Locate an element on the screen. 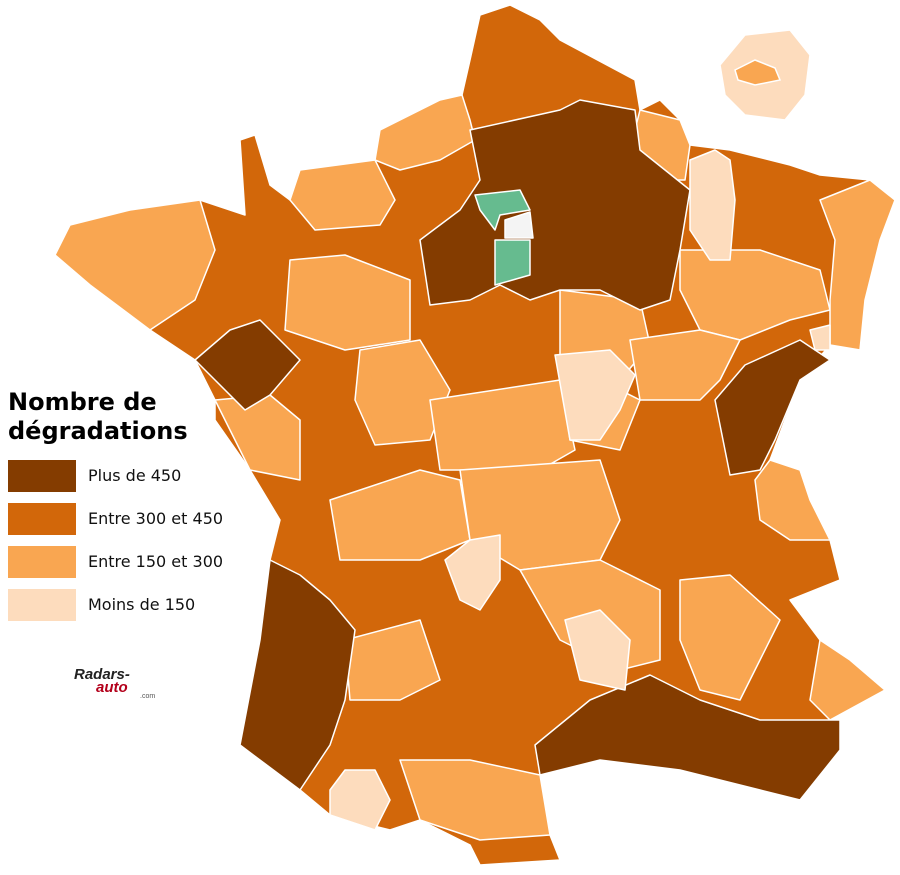  paris-center is located at coordinates (519, 225).